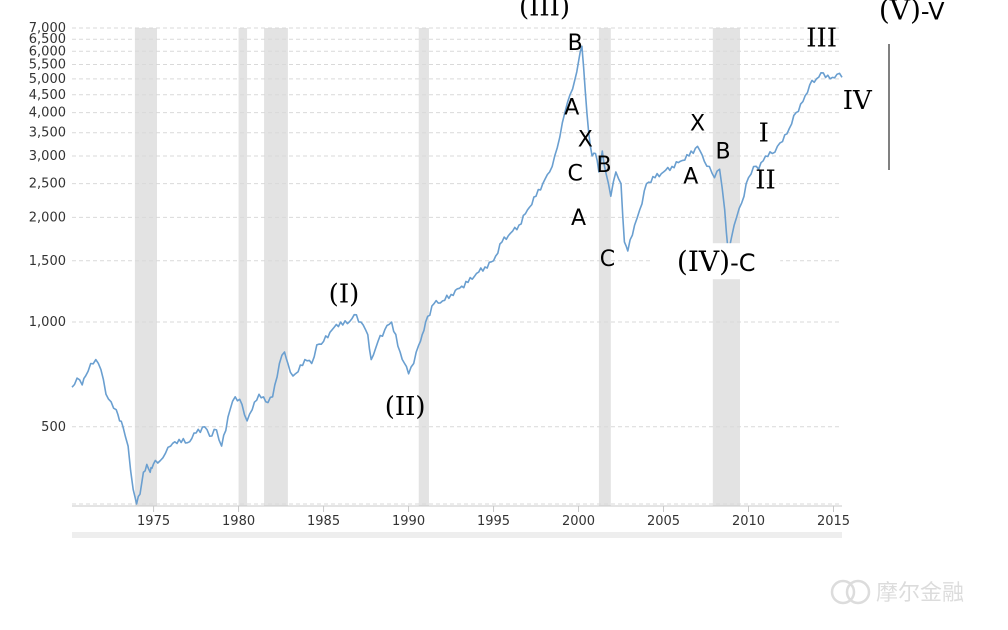  I want to click on wave-label: I, so click(764, 134).